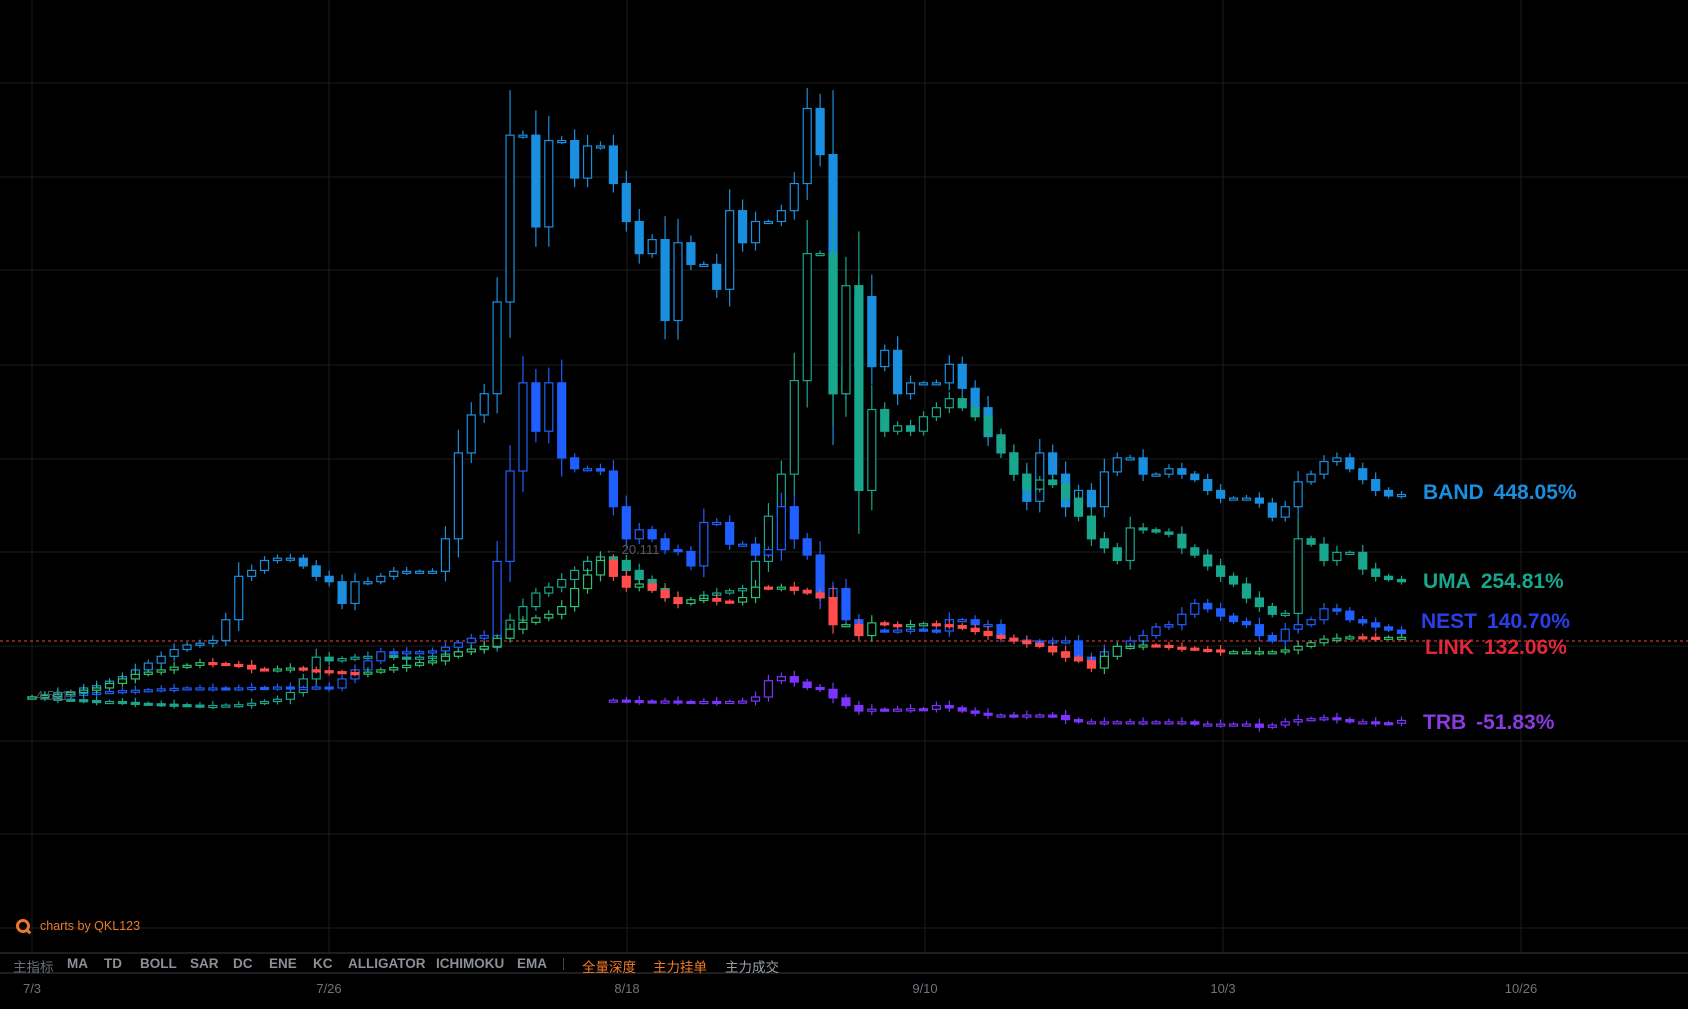  I want to click on main-trades-button: 主力成交, so click(752, 967).